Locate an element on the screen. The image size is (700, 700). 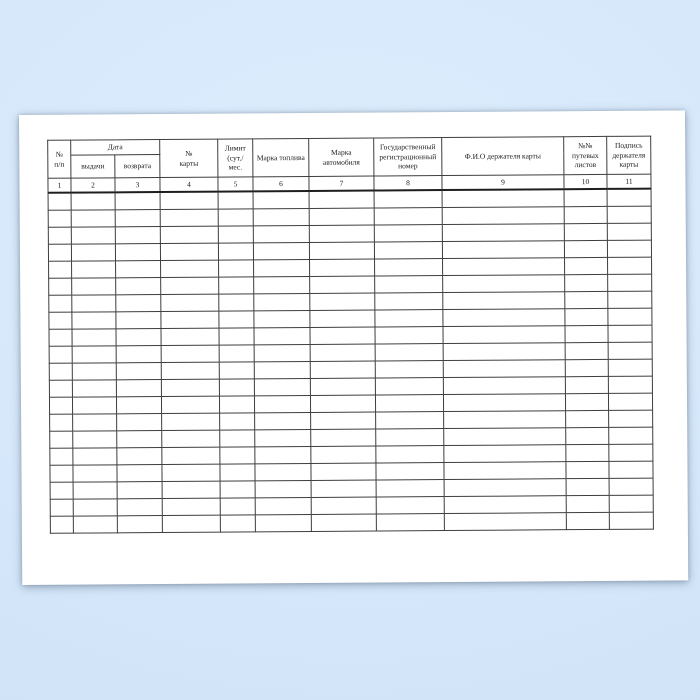
col-header-state-reg-number: Государственный регистрационный номер is located at coordinates (407, 157).